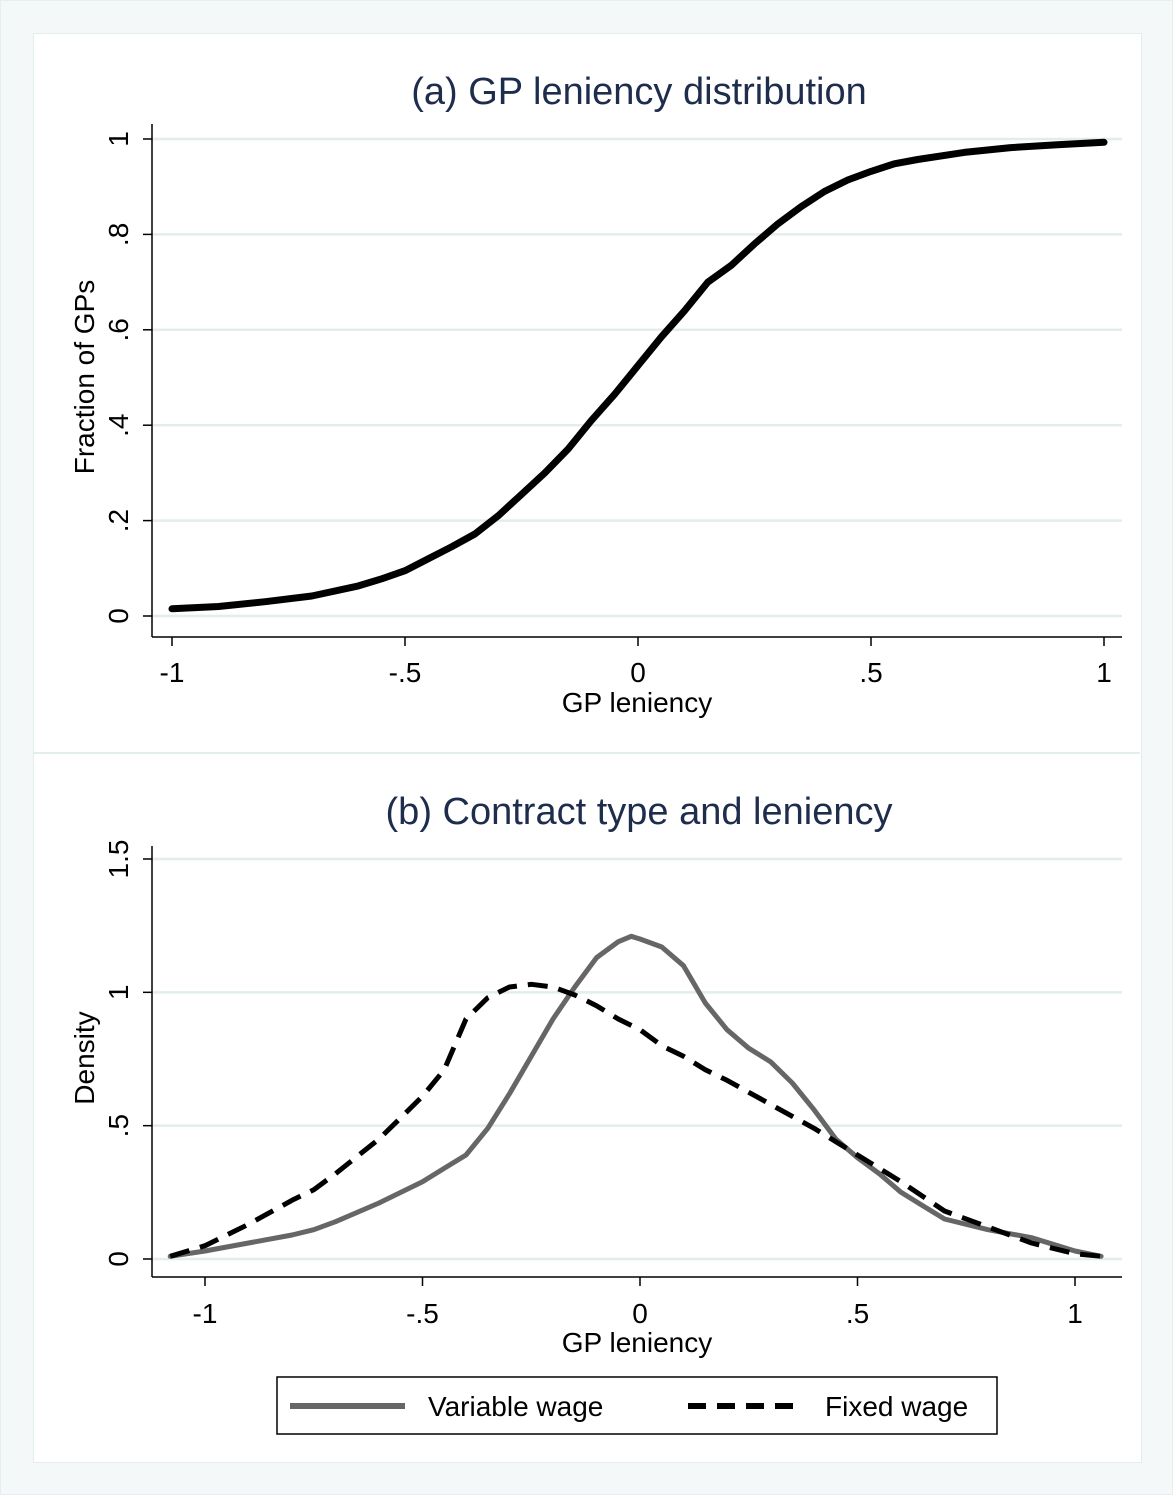 The height and width of the screenshot is (1495, 1173). Describe the element at coordinates (118, 1125) in the screenshot. I see `y-tick-label: .5` at that location.